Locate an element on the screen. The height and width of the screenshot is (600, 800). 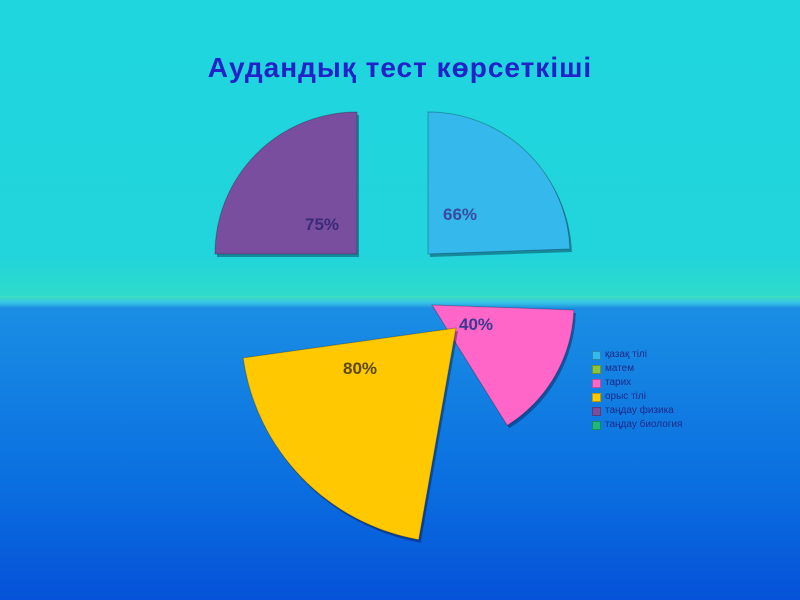
legend-label: матем is located at coordinates (620, 368).